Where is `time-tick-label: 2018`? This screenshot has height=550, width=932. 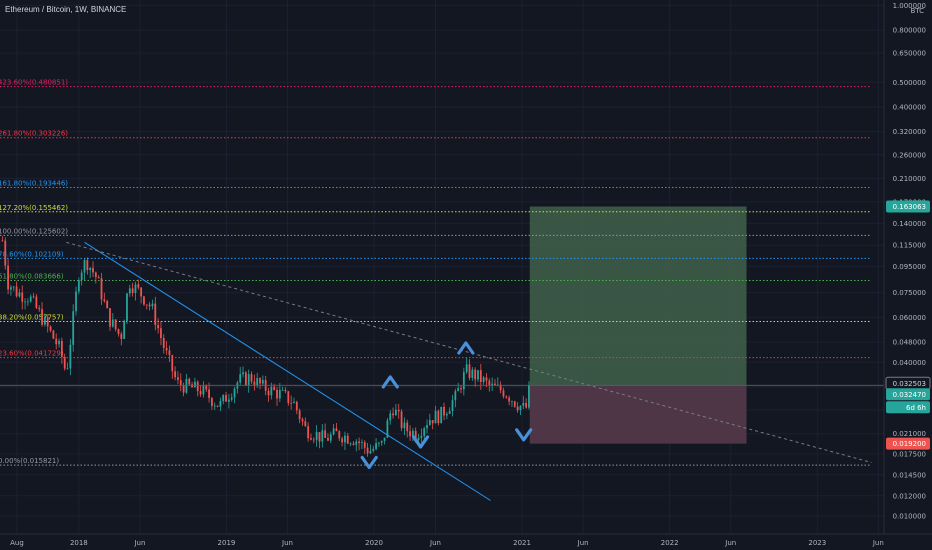 time-tick-label: 2018 is located at coordinates (79, 543).